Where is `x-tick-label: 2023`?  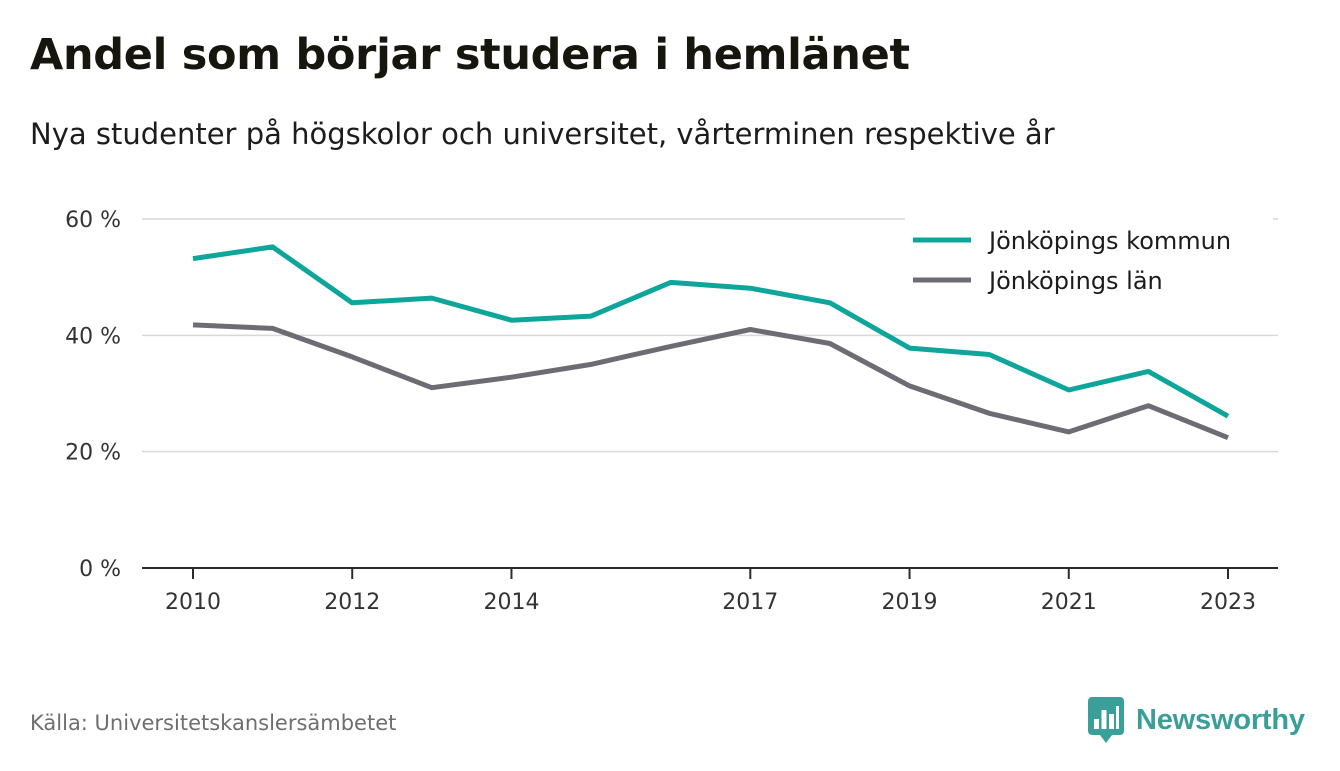
x-tick-label: 2023 is located at coordinates (1228, 602).